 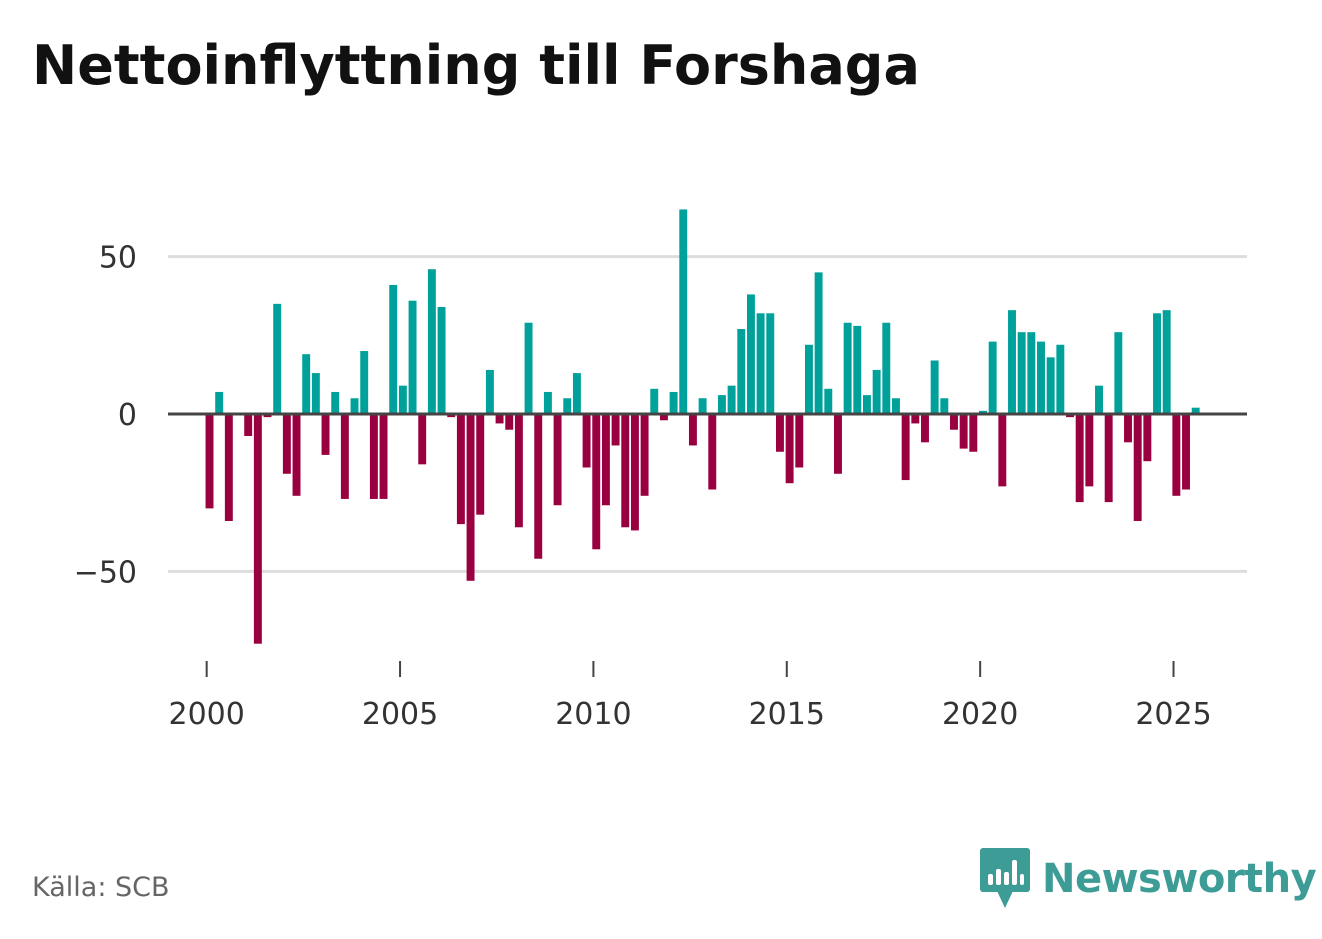 What do you see at coordinates (400, 714) in the screenshot?
I see `x-tick-label: 2005` at bounding box center [400, 714].